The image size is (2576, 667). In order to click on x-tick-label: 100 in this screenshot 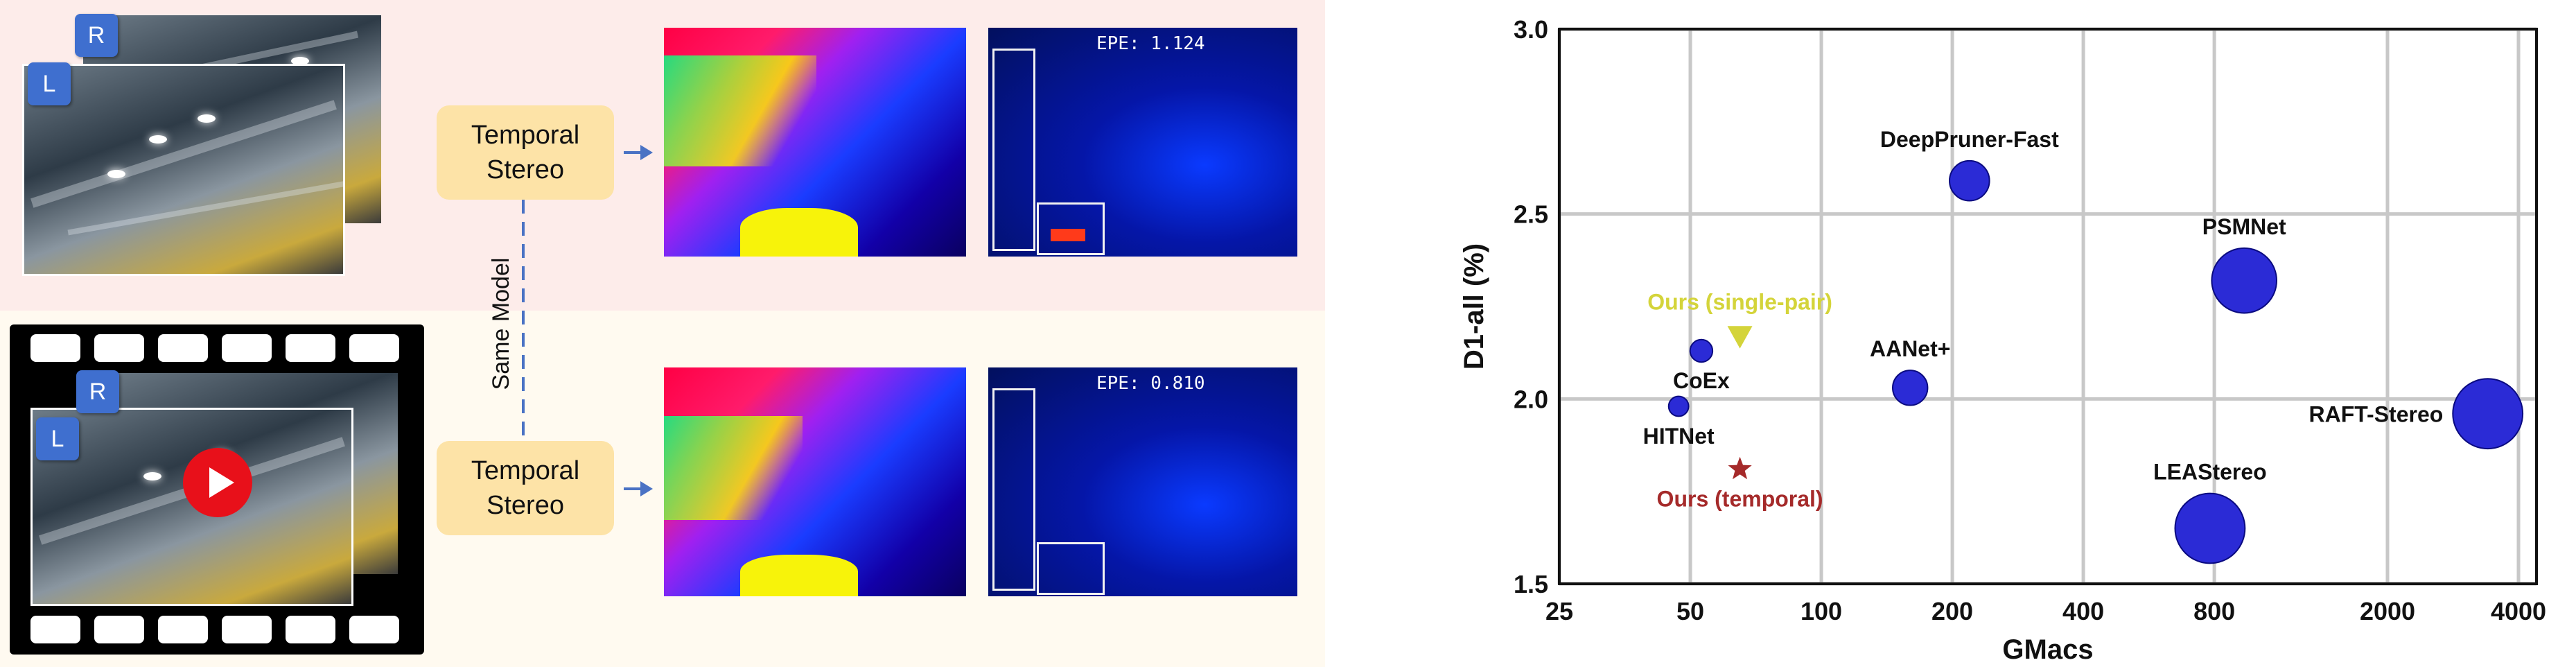, I will do `click(1821, 611)`.